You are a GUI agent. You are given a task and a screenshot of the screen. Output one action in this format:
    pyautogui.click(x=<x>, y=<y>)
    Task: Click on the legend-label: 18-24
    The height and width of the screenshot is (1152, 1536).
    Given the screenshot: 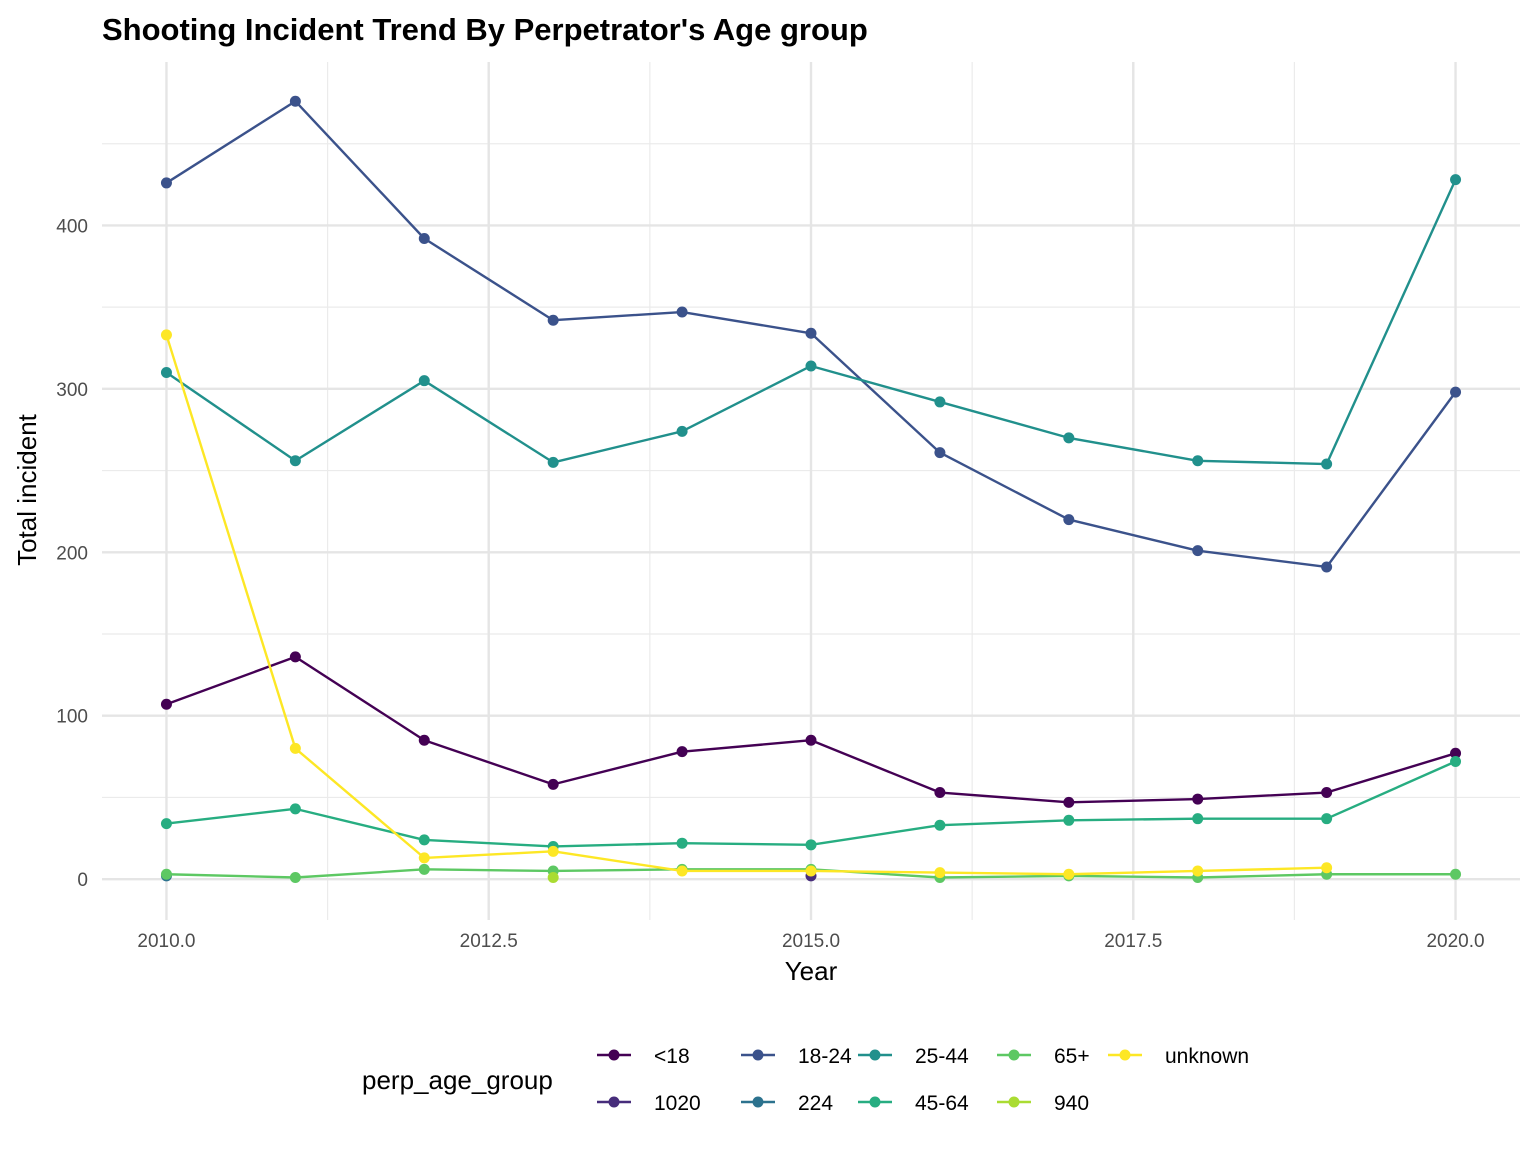 What is the action you would take?
    pyautogui.click(x=825, y=1056)
    